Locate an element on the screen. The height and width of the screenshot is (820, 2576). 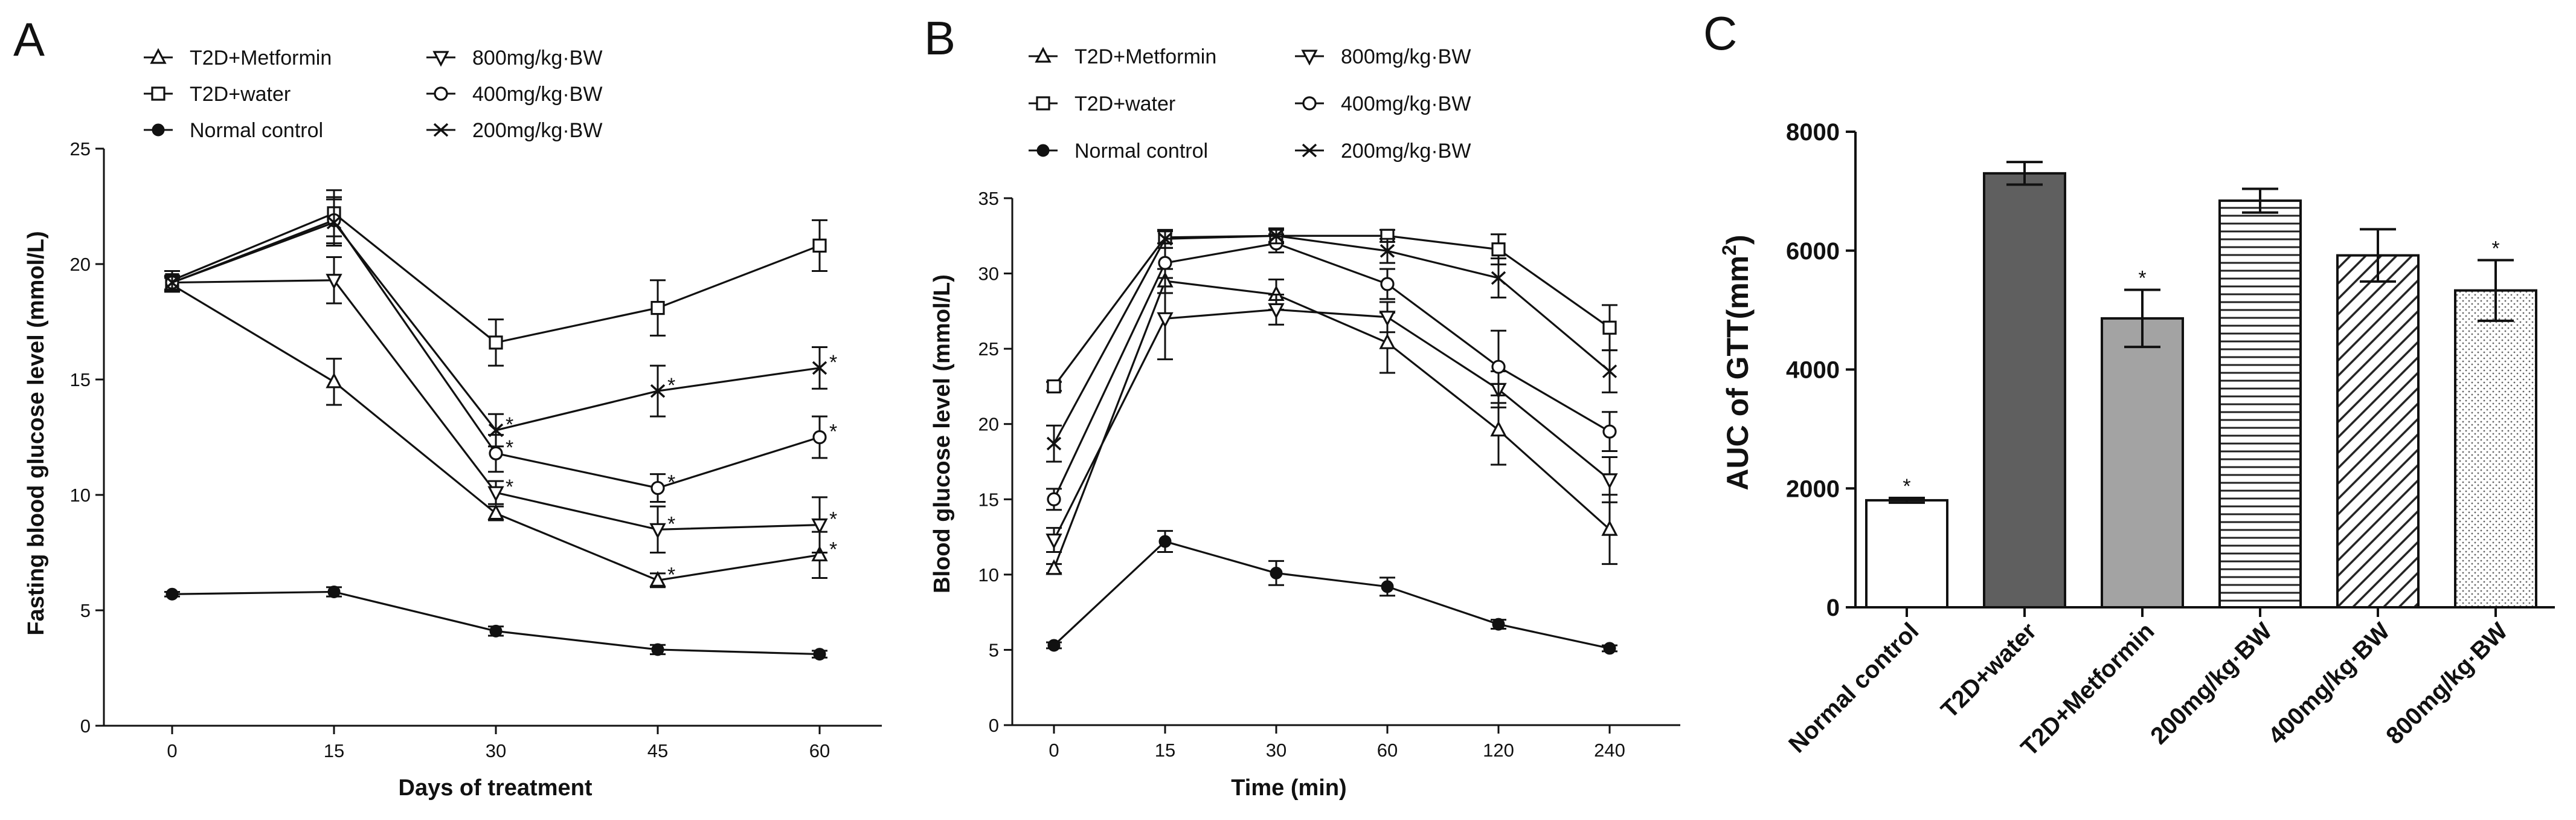
panel-c-x-tick-label: T2D+water is located at coordinates (1988, 670).